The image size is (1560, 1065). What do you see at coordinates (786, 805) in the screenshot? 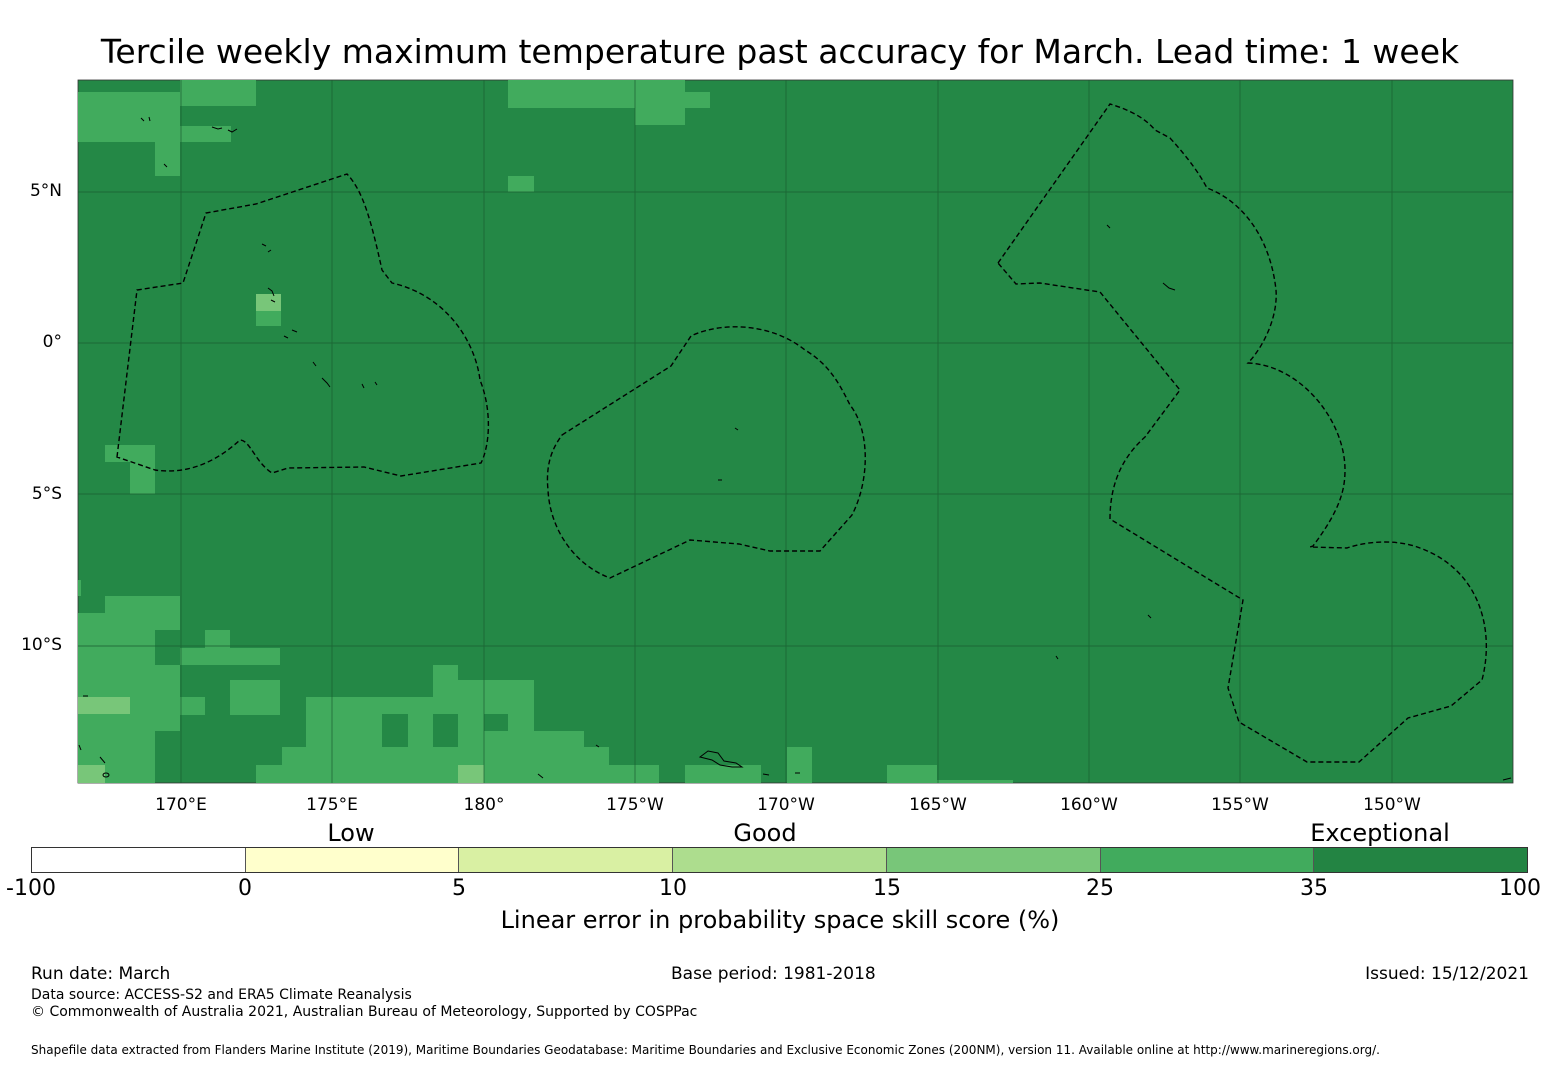
I see `lon-label-170w: 170°W` at bounding box center [786, 805].